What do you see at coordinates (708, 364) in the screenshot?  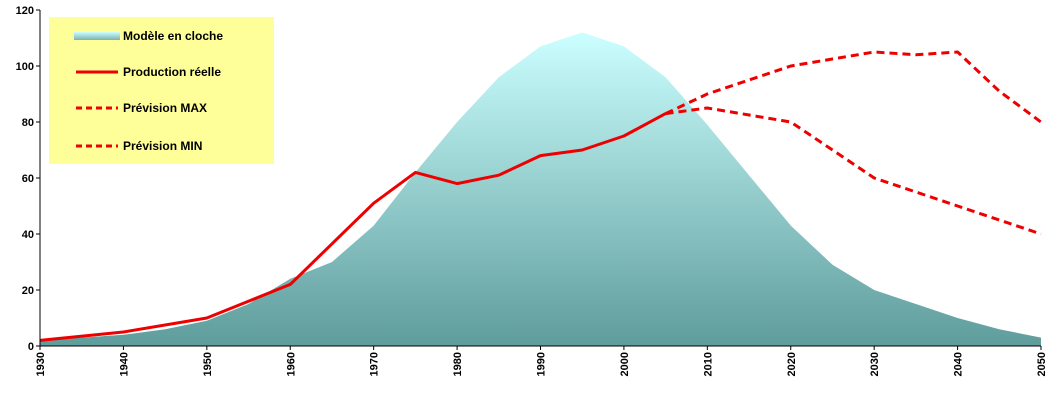 I see `x-tick-label: 2010` at bounding box center [708, 364].